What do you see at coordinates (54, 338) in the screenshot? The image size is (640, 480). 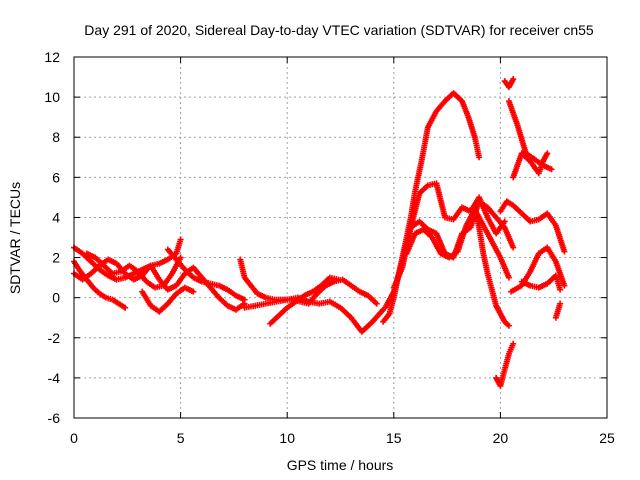 I see `y-tick-label: -2` at bounding box center [54, 338].